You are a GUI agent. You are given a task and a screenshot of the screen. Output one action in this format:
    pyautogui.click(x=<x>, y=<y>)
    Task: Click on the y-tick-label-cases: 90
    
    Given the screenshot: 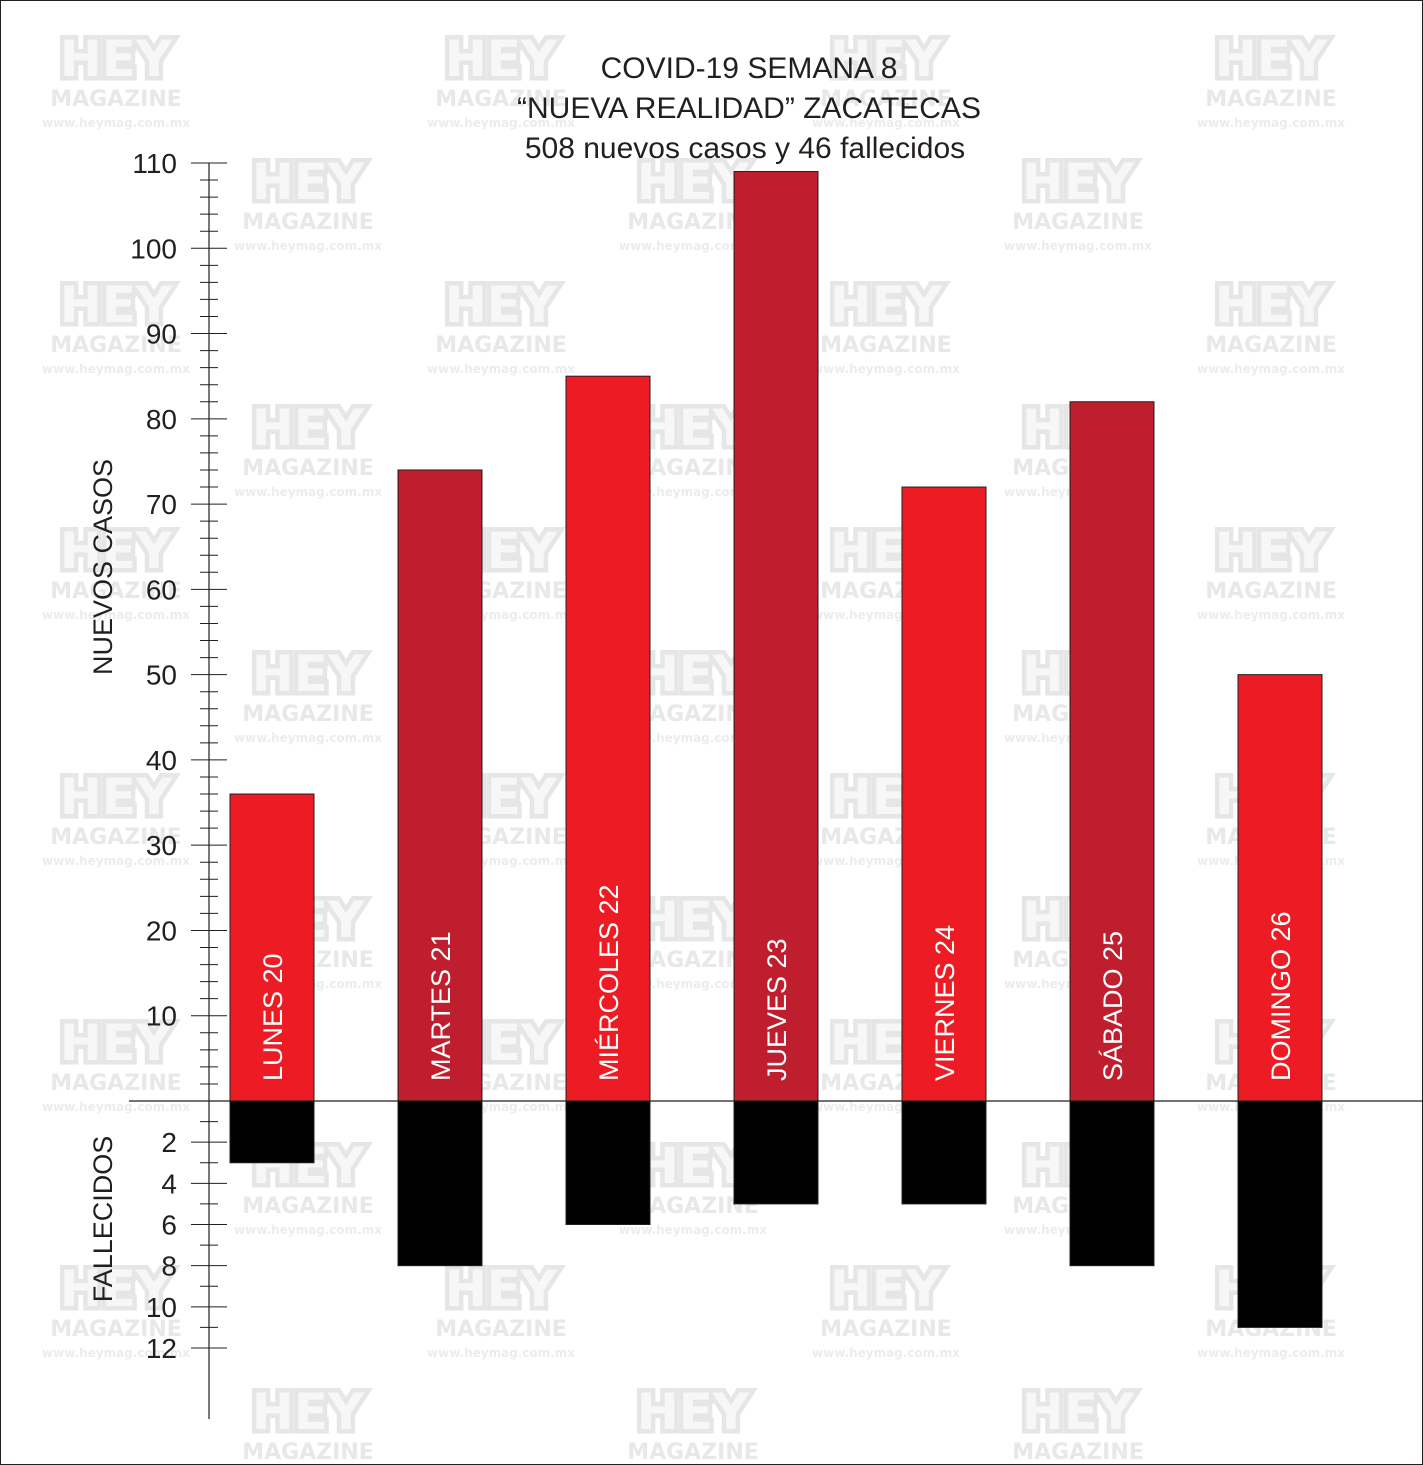 What is the action you would take?
    pyautogui.click(x=161, y=334)
    